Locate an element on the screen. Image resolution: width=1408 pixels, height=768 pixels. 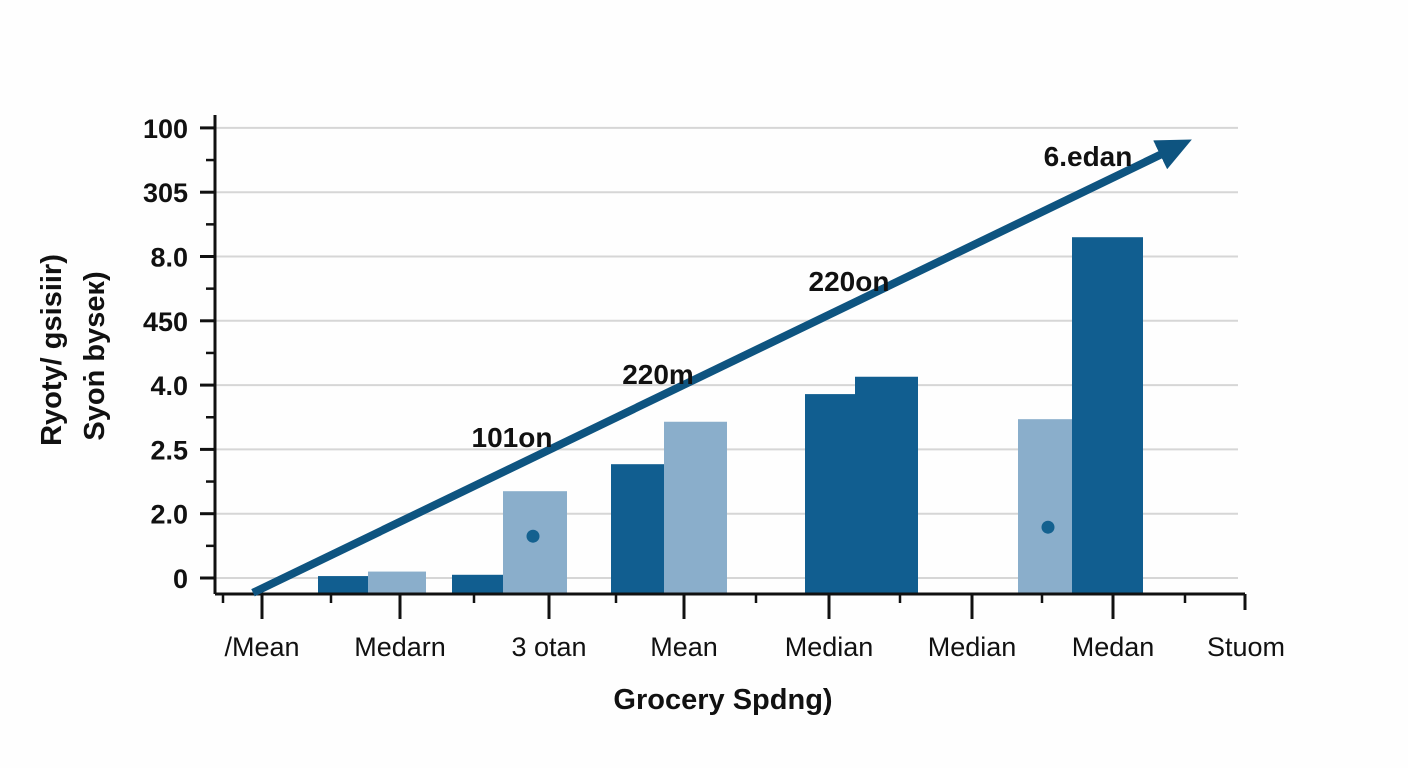
x-tick-label: 3 otan is located at coordinates (548, 647).